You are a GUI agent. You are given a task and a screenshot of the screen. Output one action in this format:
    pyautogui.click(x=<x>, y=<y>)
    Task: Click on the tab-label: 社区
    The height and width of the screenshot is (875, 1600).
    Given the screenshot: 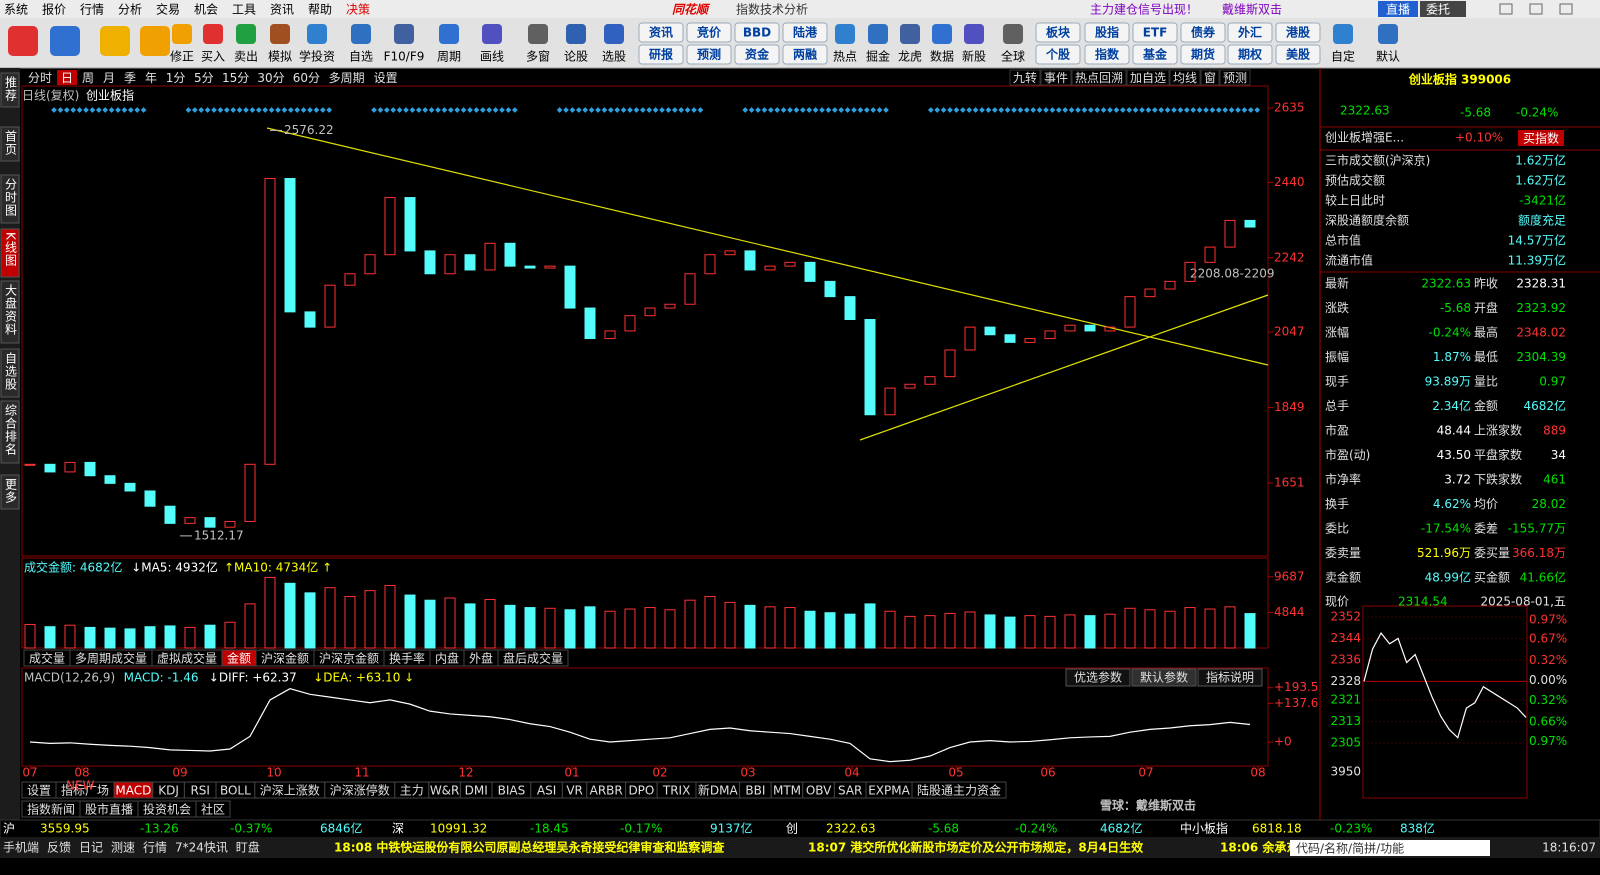 What is the action you would take?
    pyautogui.click(x=213, y=809)
    